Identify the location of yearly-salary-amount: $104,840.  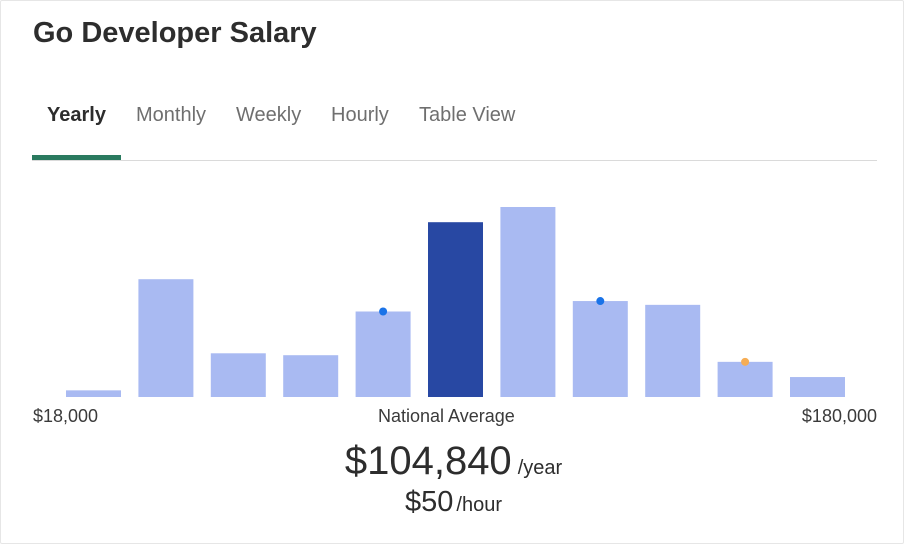
(428, 461).